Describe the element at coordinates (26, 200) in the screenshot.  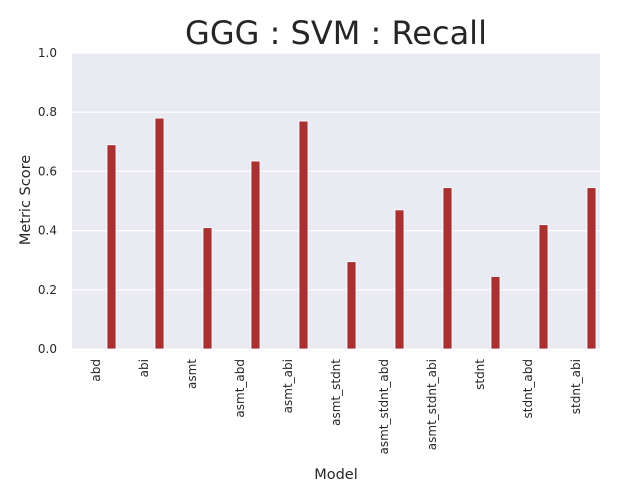
I see `y-axis-label: Metric Score` at that location.